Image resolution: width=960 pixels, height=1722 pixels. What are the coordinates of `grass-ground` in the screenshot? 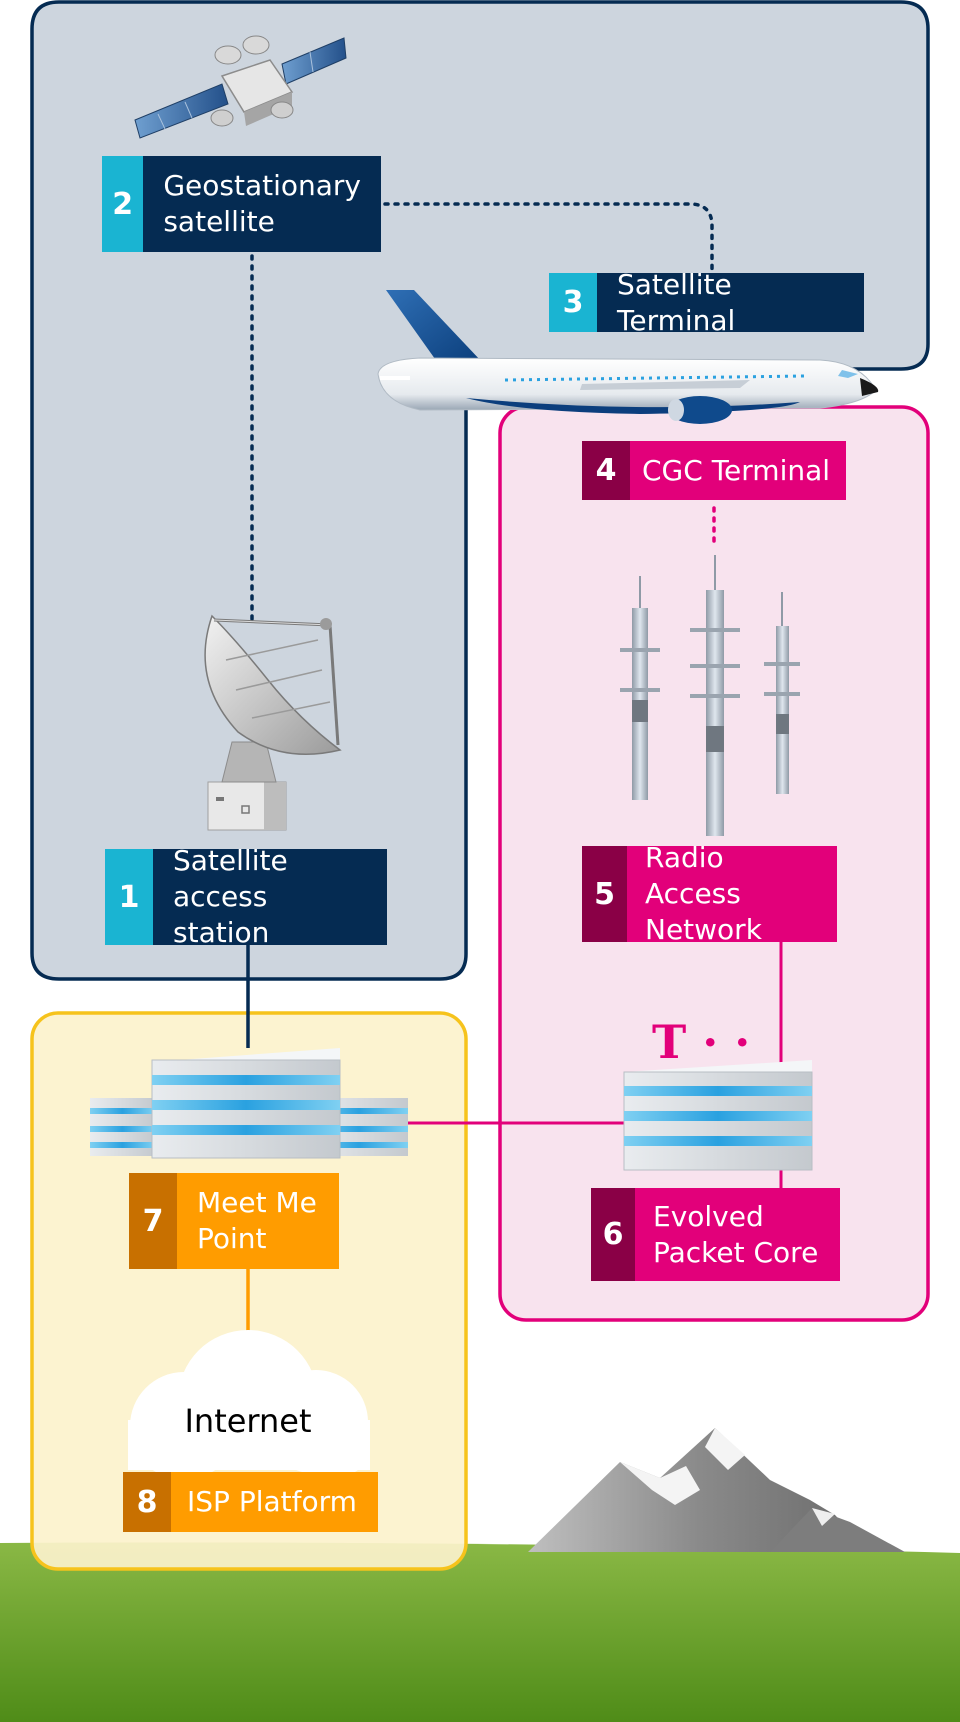 It's located at (480, 1632).